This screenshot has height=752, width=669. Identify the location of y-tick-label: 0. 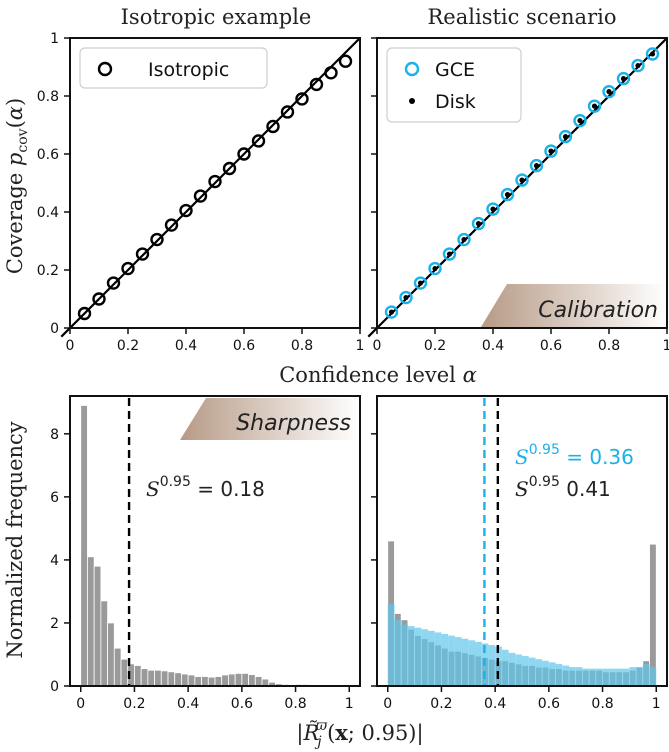
(54, 687).